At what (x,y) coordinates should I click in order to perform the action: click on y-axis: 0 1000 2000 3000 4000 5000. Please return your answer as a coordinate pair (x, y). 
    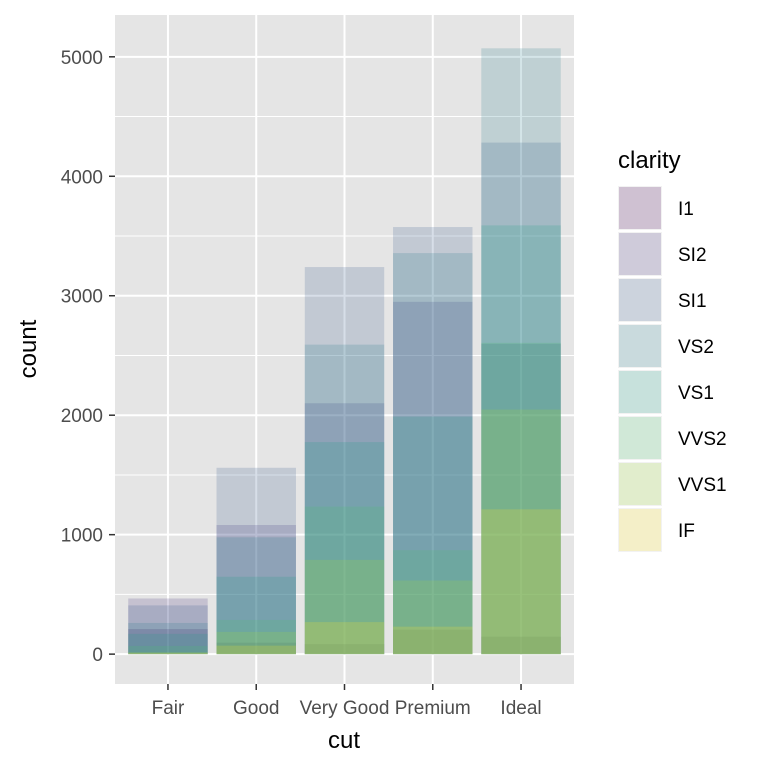
    Looking at the image, I should click on (88, 357).